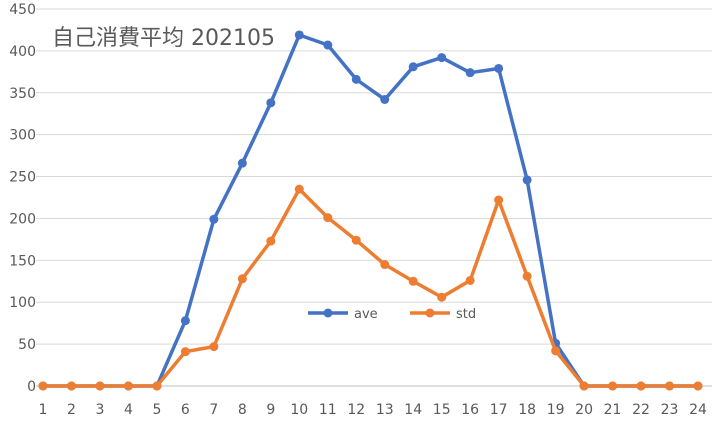  What do you see at coordinates (556, 410) in the screenshot?
I see `x-tick-label: 19` at bounding box center [556, 410].